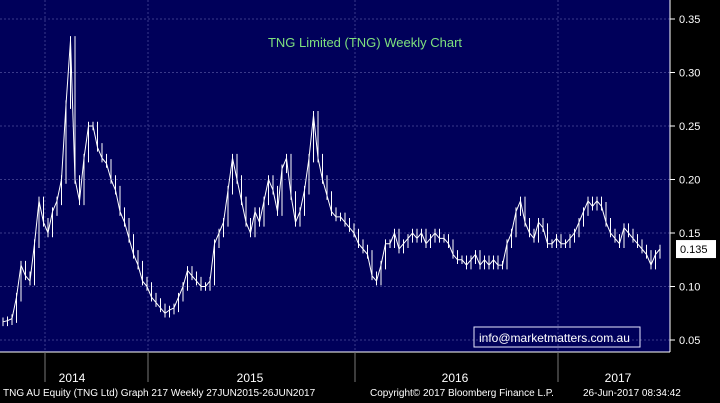  I want to click on footer-timestamp: 26-Jun-2017 08:34:42, so click(632, 393).